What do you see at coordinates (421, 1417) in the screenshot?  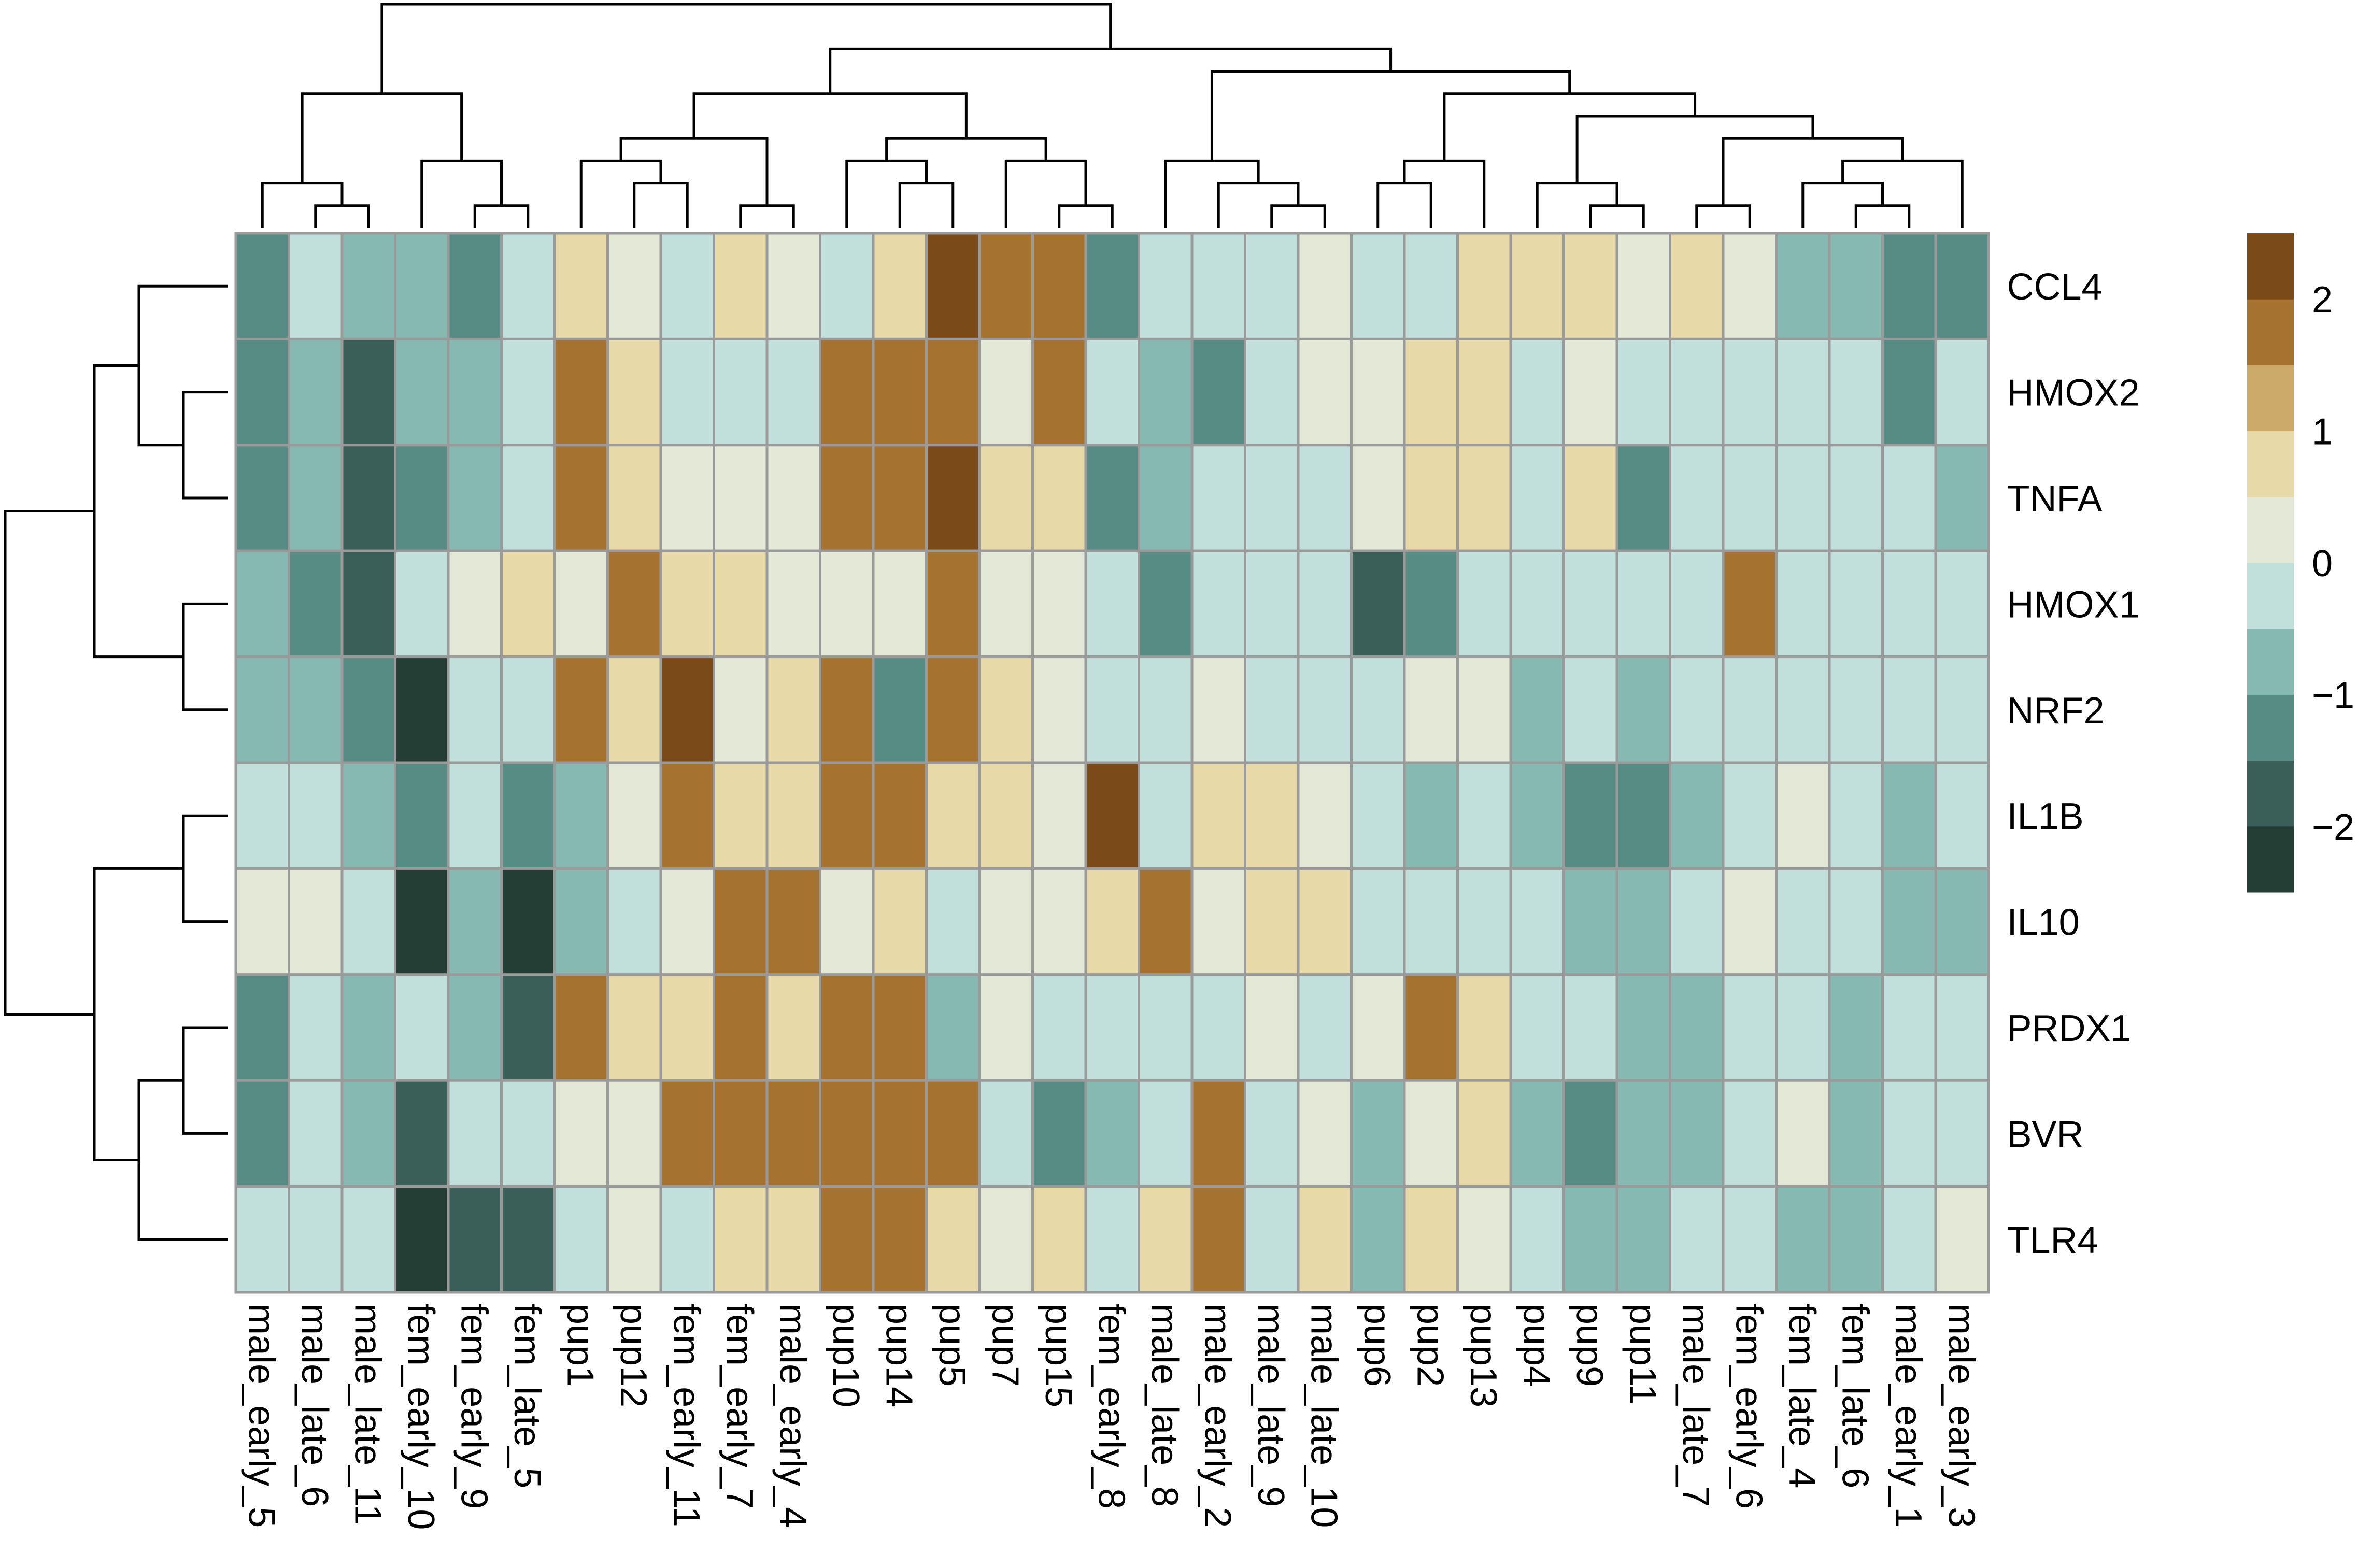 I see `column-label: fem_early_10` at bounding box center [421, 1417].